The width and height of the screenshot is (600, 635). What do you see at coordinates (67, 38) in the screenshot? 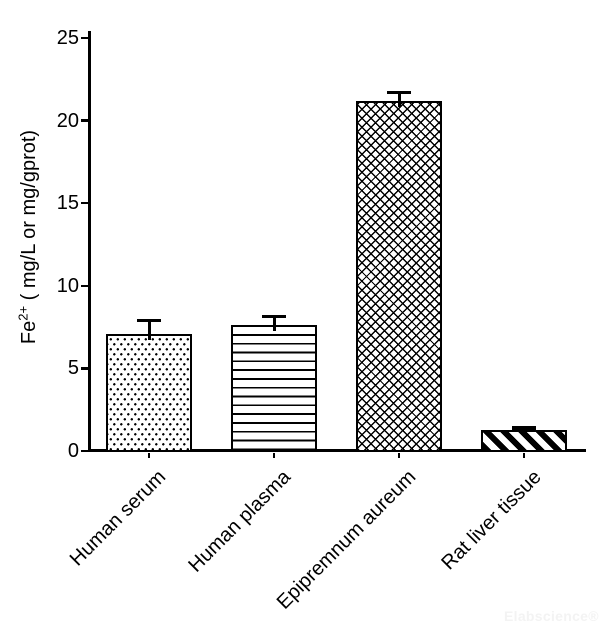
I see `y-tick-label: 25` at bounding box center [67, 38].